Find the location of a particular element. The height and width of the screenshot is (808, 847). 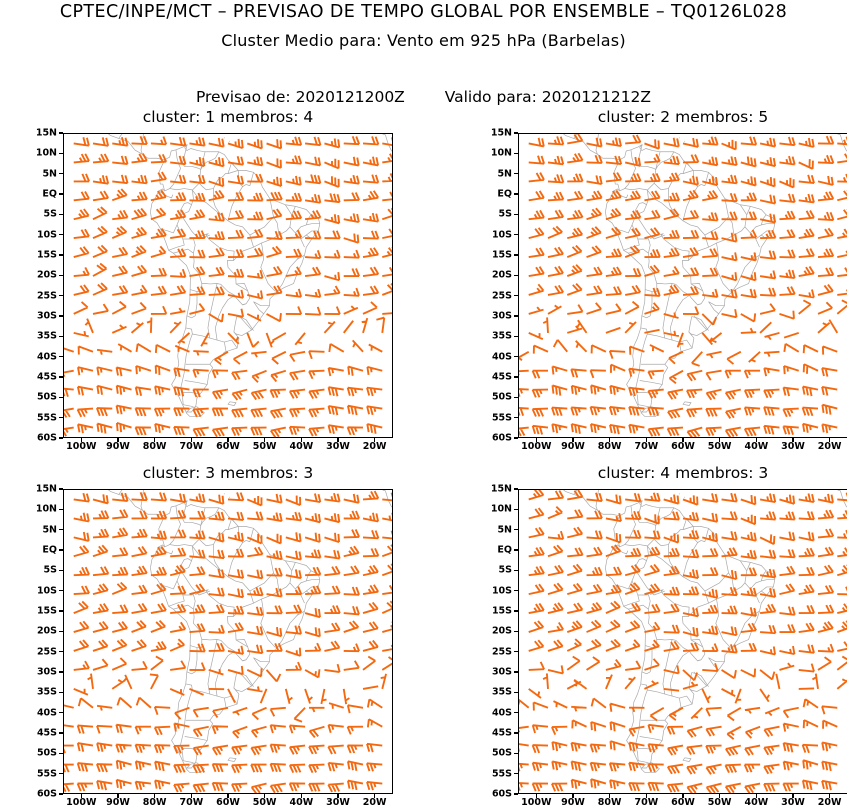

y-axis-label: 55S is located at coordinates (494, 417).